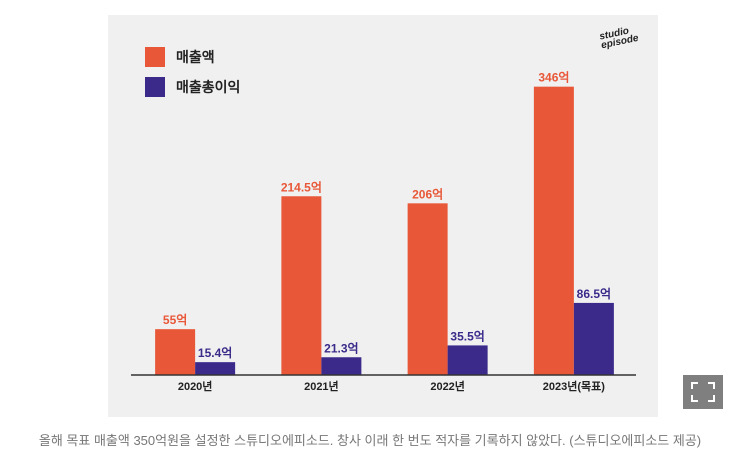 Image resolution: width=740 pixels, height=469 pixels. Describe the element at coordinates (301, 187) in the screenshot. I see `data-label-revenue-1: 214.5억` at that location.